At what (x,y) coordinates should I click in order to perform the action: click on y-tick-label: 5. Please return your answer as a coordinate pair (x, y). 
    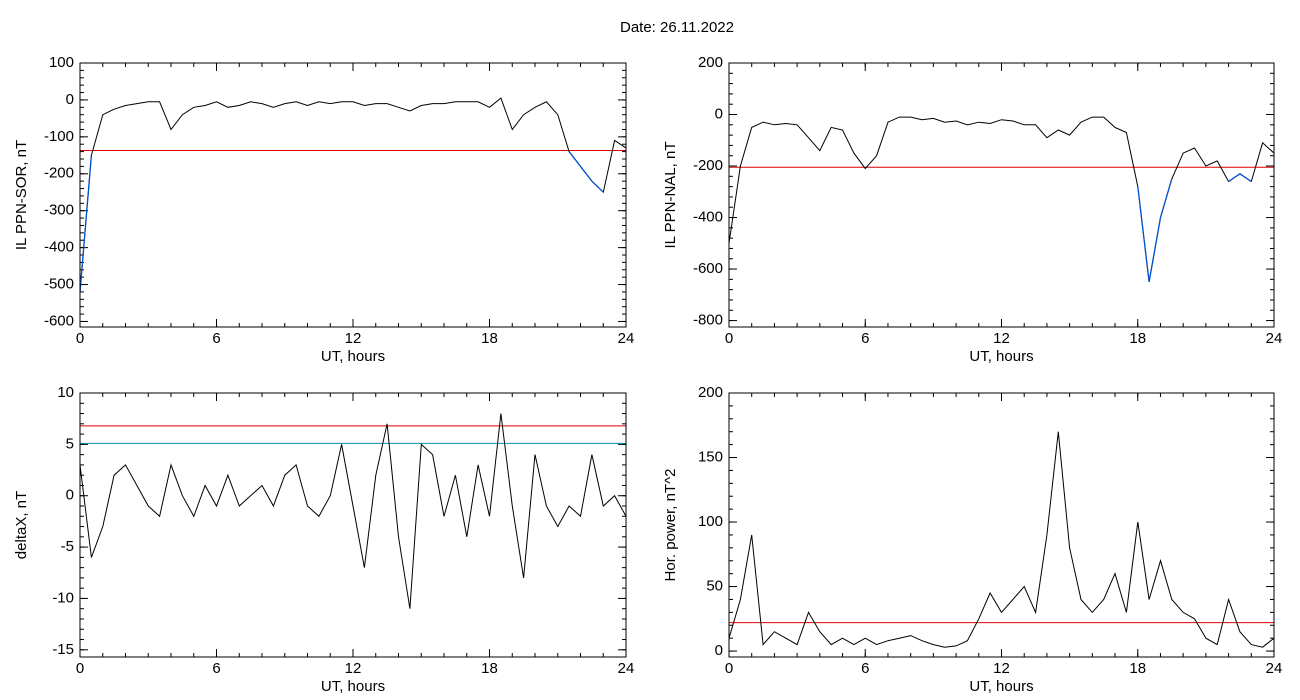
    Looking at the image, I should click on (70, 443).